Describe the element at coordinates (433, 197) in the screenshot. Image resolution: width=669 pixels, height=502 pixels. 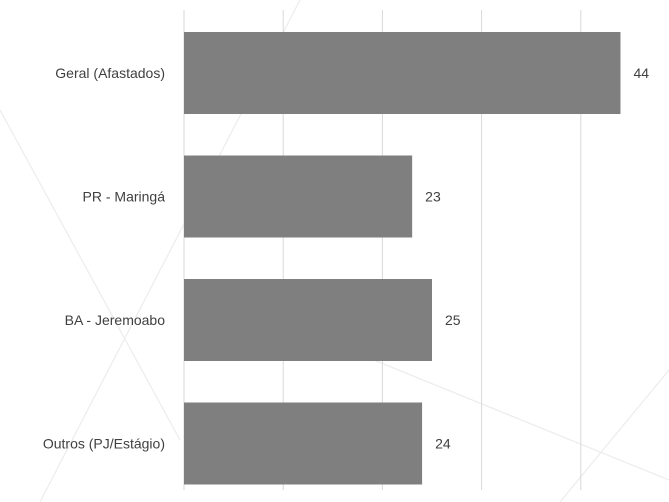
I see `value-label: 23` at that location.